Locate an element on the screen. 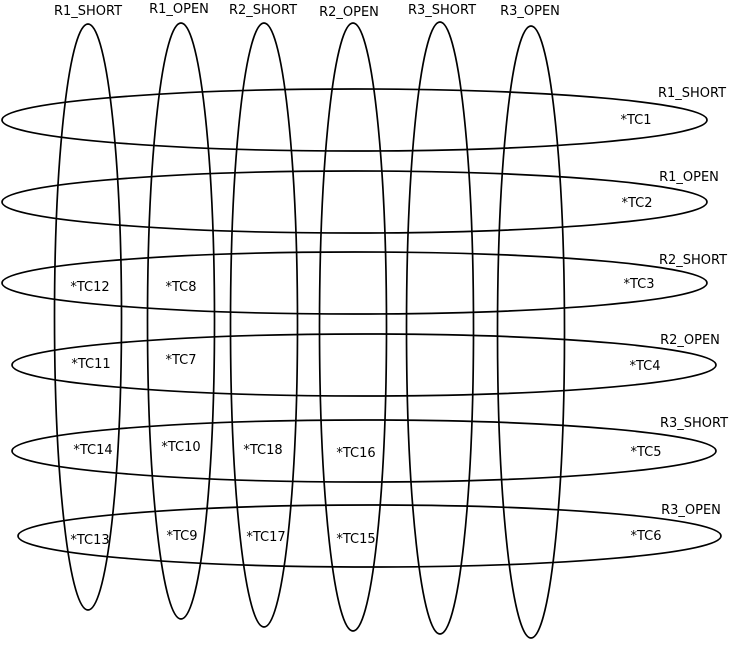  row-ellipse-r2-open is located at coordinates (364, 365).